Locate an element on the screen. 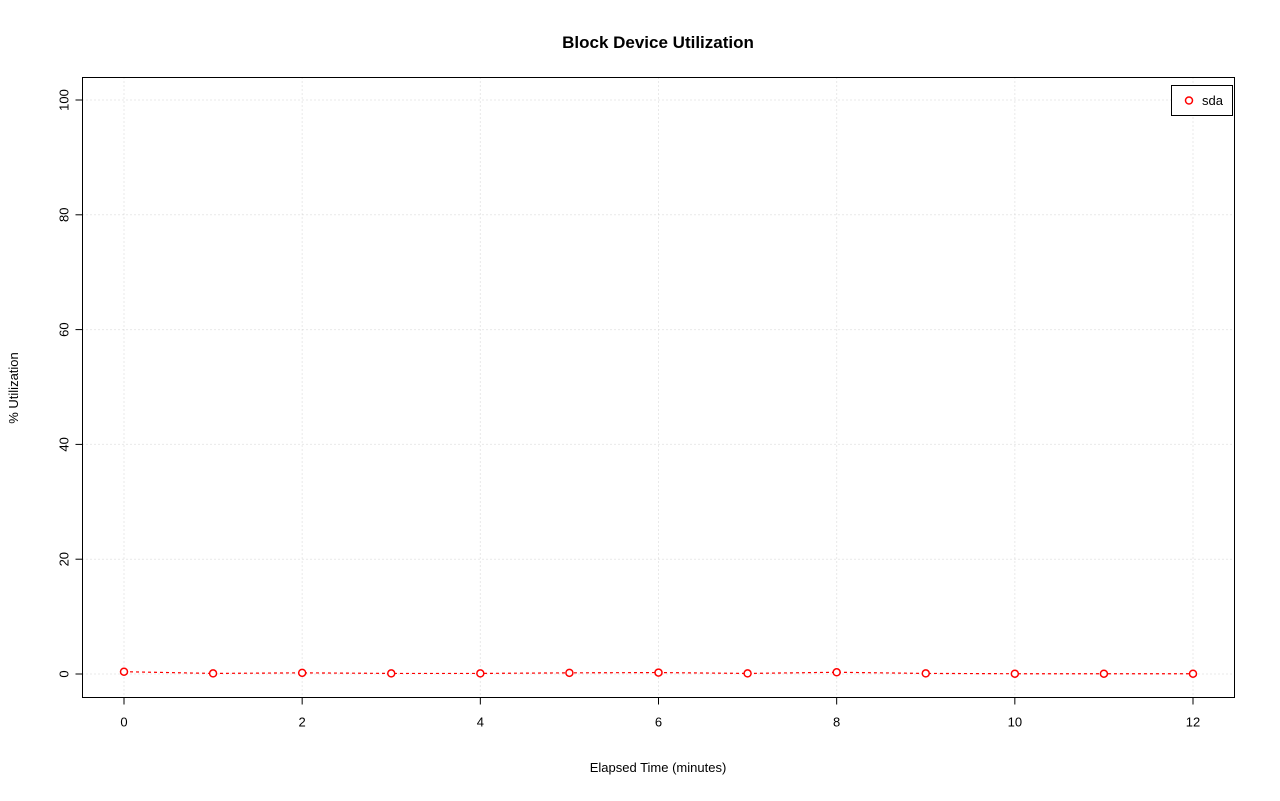 The image size is (1280, 801). x-tick-label: 6 is located at coordinates (658, 722).